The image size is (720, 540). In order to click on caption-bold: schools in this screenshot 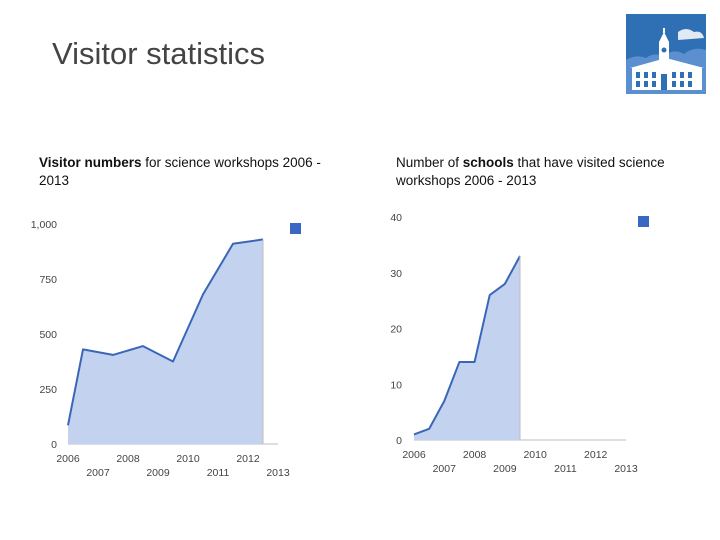, I will do `click(488, 162)`.